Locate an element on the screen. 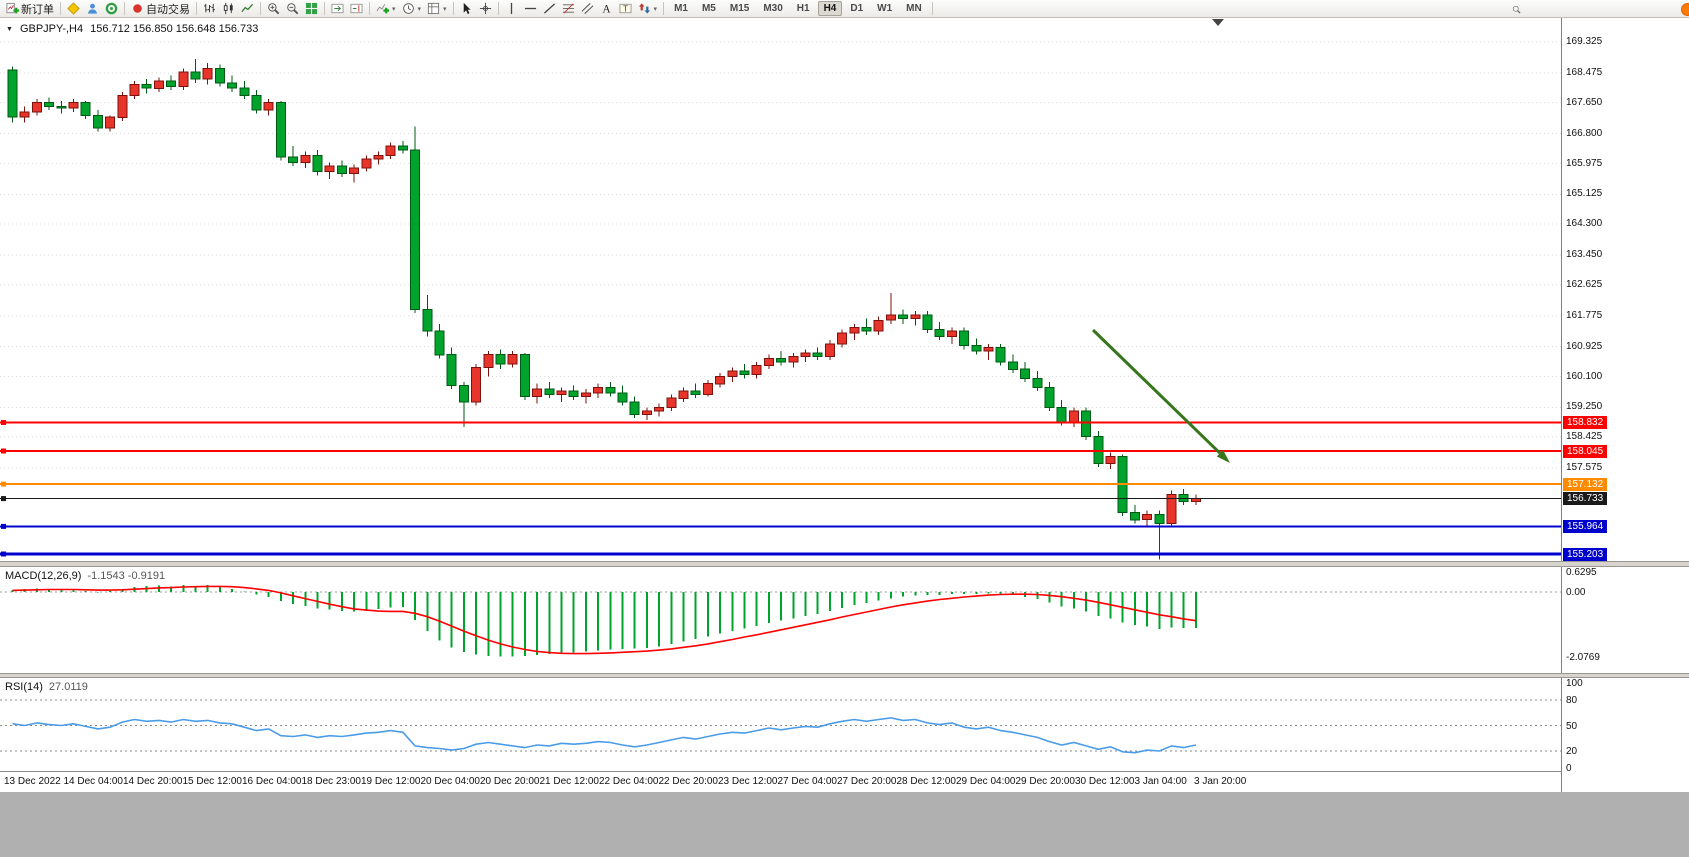 The image size is (1689, 857). timeframe-button-M1: M1 is located at coordinates (681, 8).